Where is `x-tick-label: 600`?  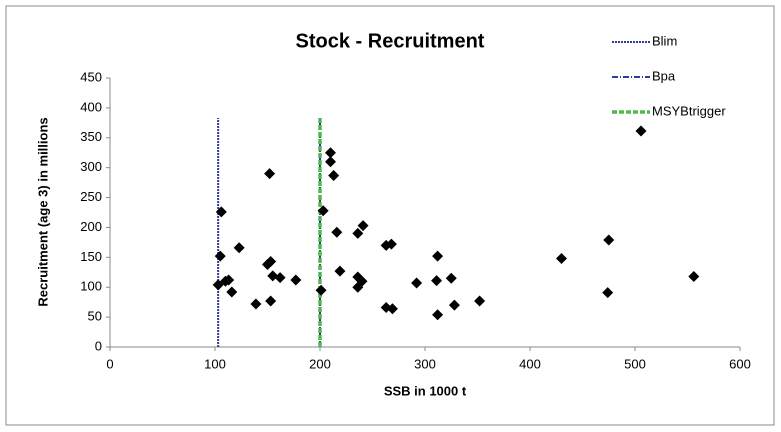 x-tick-label: 600 is located at coordinates (740, 363).